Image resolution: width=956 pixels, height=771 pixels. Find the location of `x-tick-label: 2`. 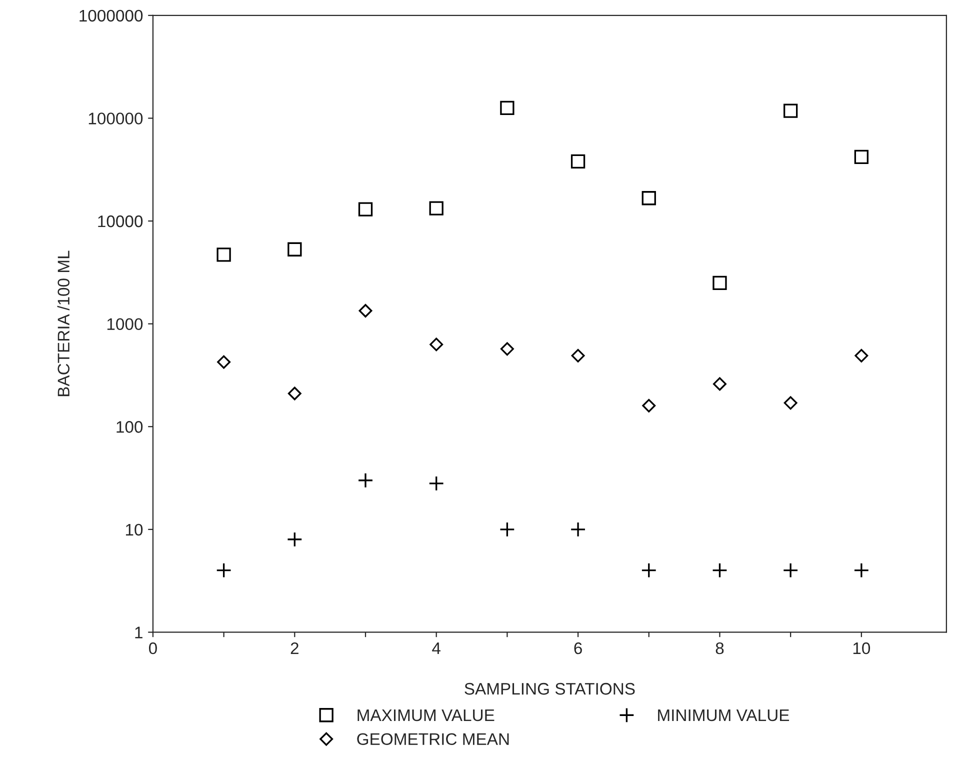

x-tick-label: 2 is located at coordinates (294, 648).